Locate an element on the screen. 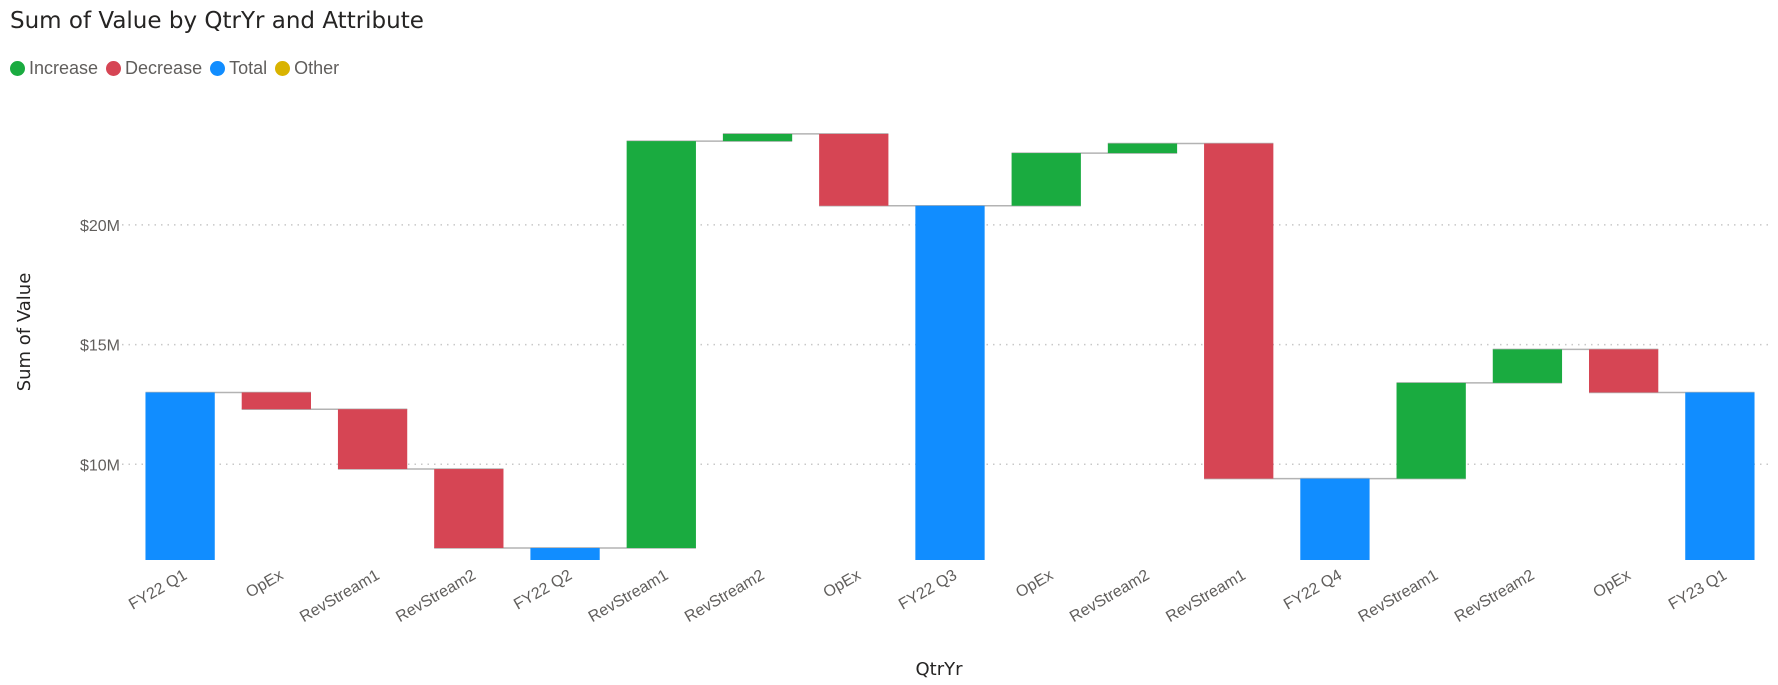  x-tick-label: FY22 Q4 is located at coordinates (1313, 590).